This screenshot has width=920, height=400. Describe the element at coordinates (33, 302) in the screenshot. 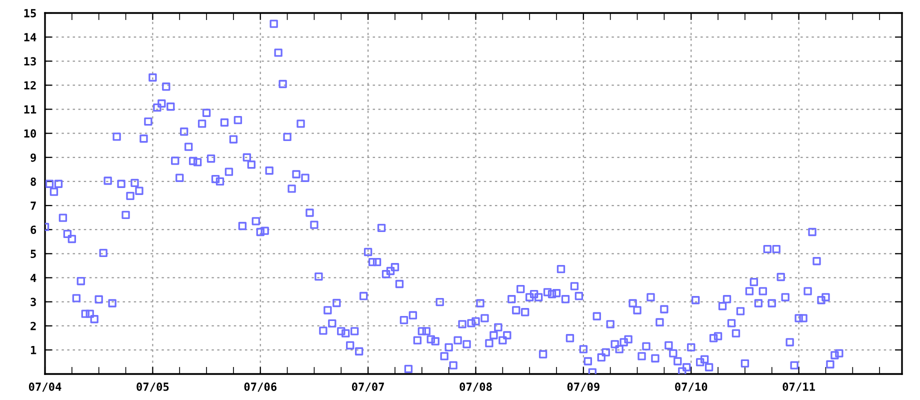

I see `y-tick-label: 3` at that location.